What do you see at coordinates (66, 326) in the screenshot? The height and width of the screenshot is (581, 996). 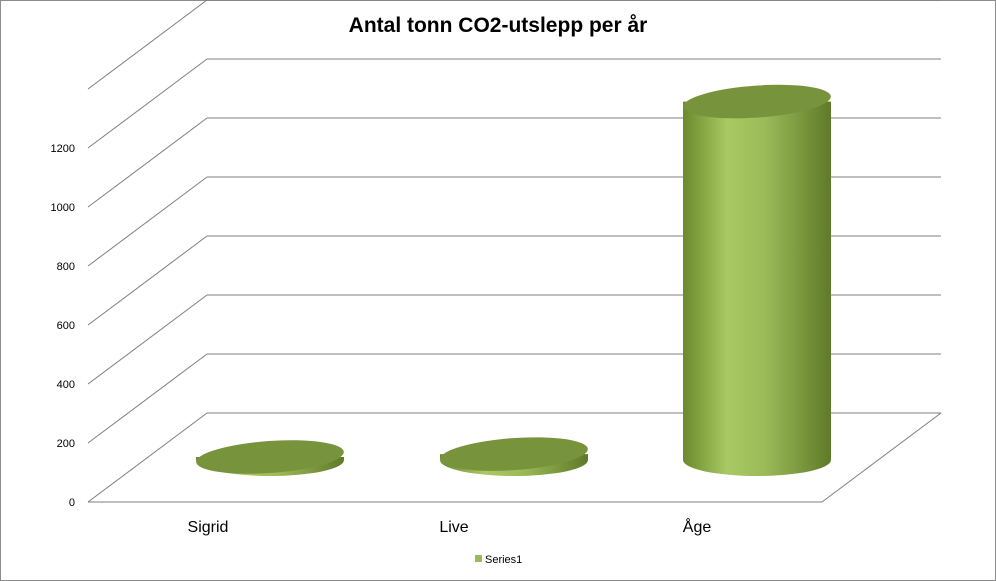 I see `y-tick-label: 600` at bounding box center [66, 326].